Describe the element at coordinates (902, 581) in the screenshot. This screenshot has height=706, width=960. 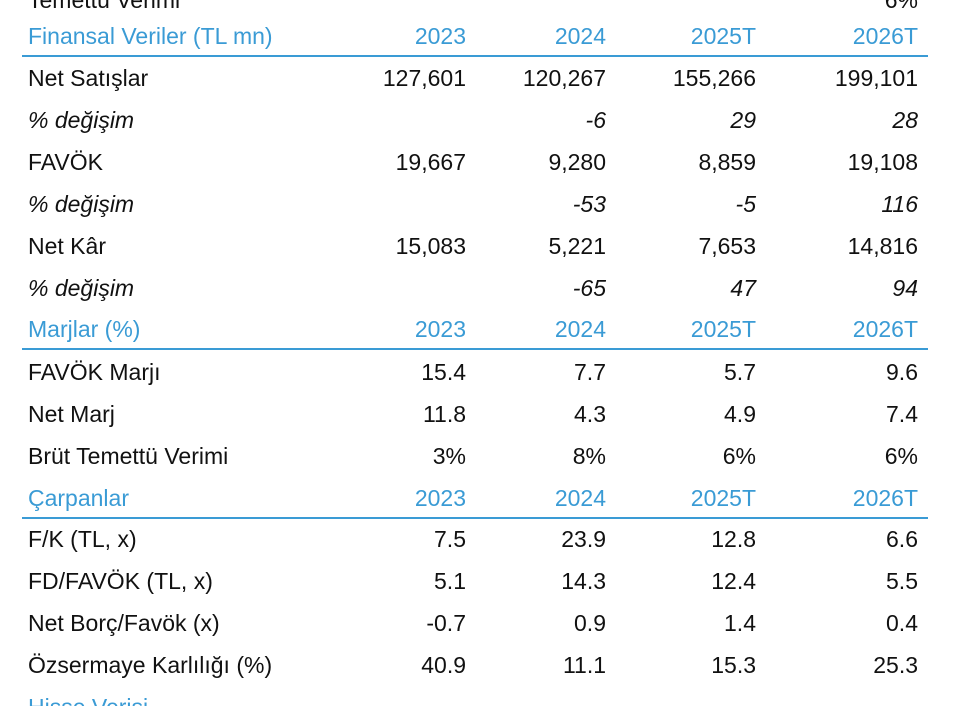
I see `row-value: 5.5` at that location.